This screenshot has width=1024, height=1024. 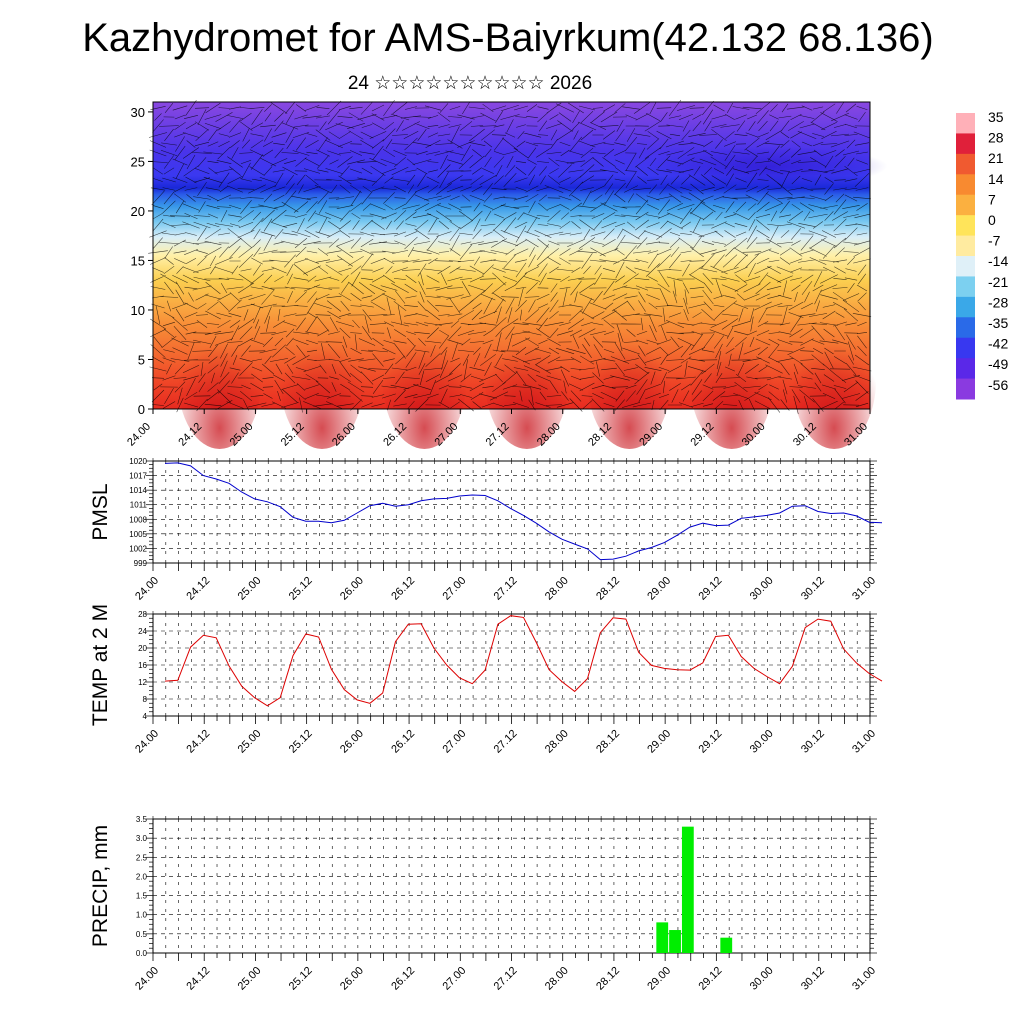 I want to click on y-tick-label: 3.0, so click(x=142, y=838).